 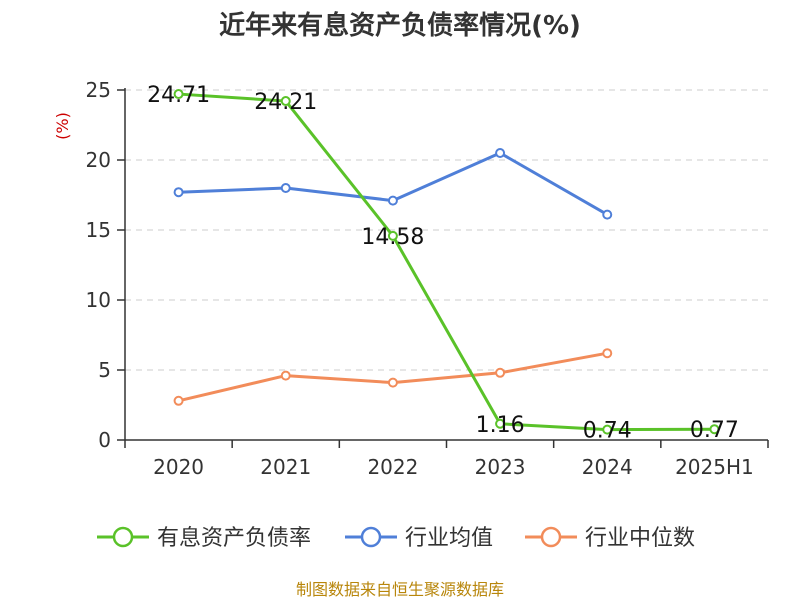 I want to click on x-tick-label: 2025H1, so click(x=714, y=467).